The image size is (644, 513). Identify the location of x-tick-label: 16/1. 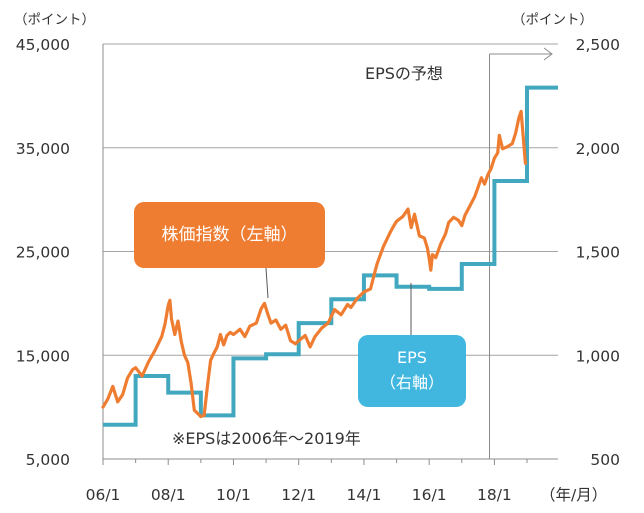
(429, 495).